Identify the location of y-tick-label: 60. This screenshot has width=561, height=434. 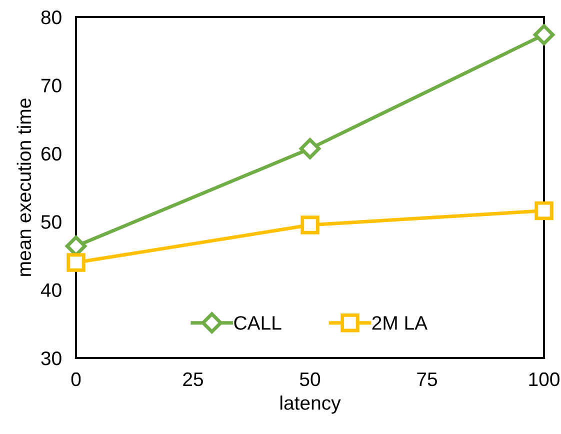
(51, 153).